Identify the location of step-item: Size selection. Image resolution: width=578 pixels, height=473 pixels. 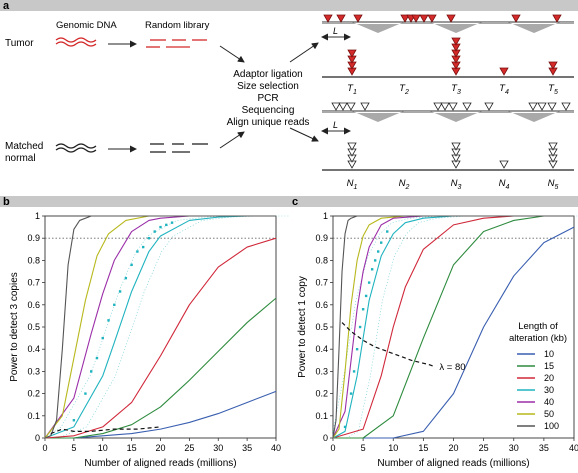
(268, 86).